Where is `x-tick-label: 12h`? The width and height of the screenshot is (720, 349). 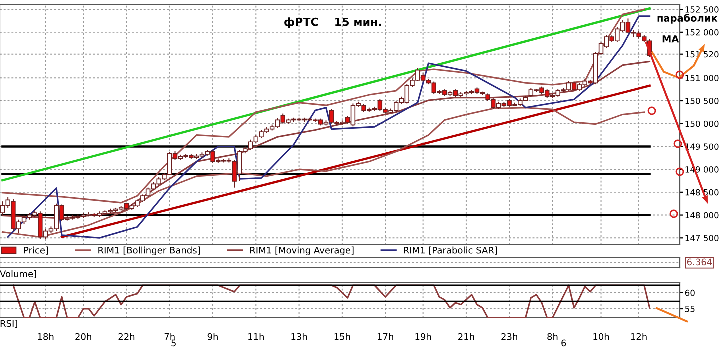 x-tick-label: 12h is located at coordinates (639, 336).